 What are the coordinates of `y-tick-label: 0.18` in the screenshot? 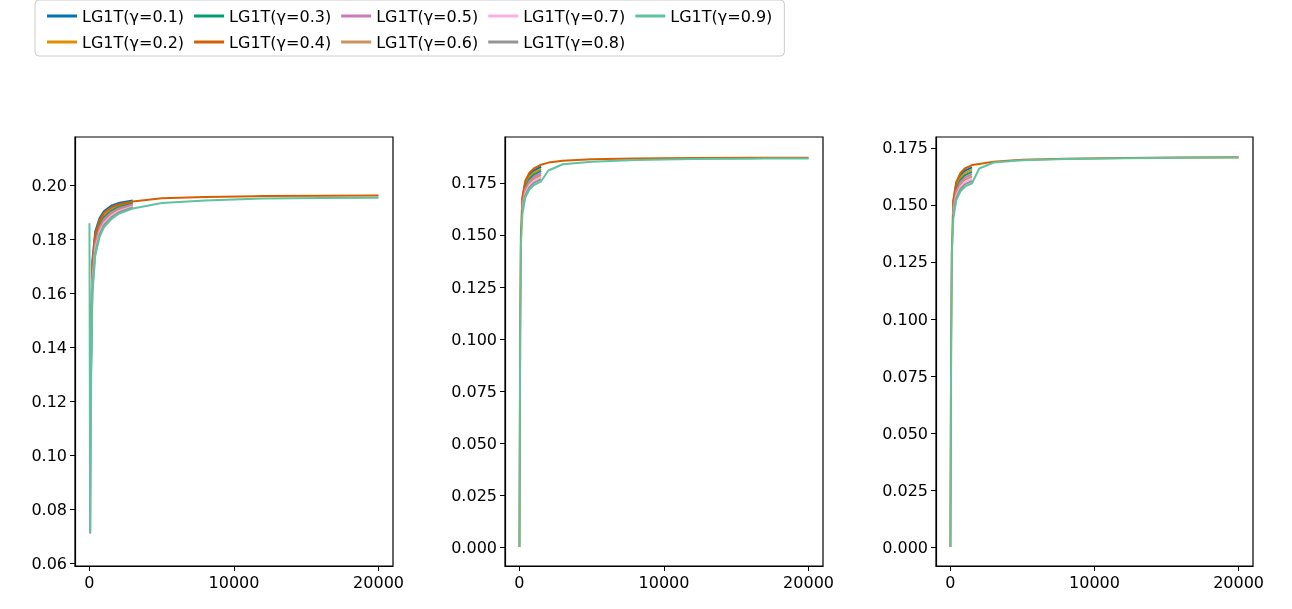 It's located at (49, 240).